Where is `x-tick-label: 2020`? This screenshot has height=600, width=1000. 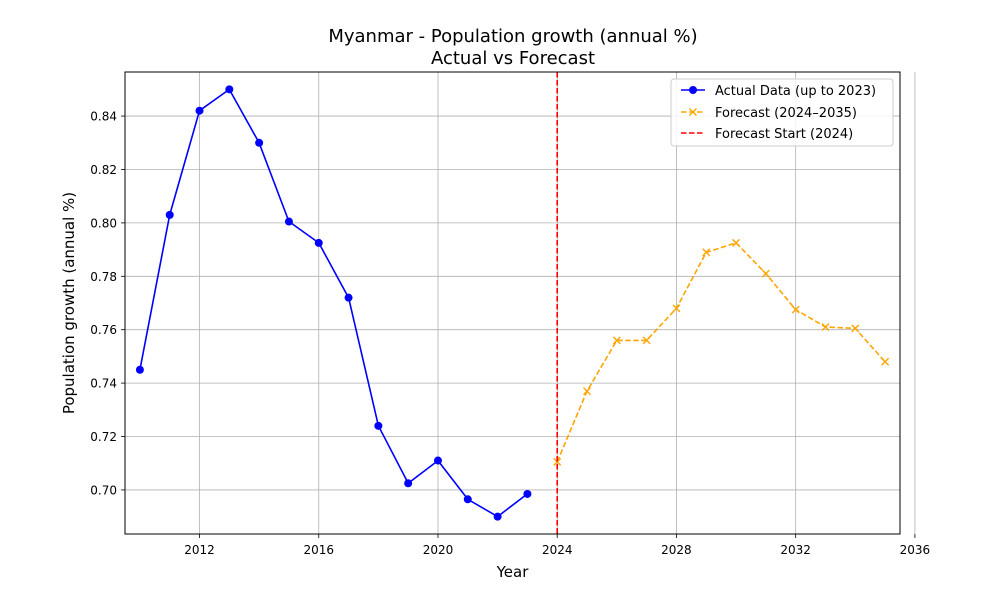
x-tick-label: 2020 is located at coordinates (438, 550).